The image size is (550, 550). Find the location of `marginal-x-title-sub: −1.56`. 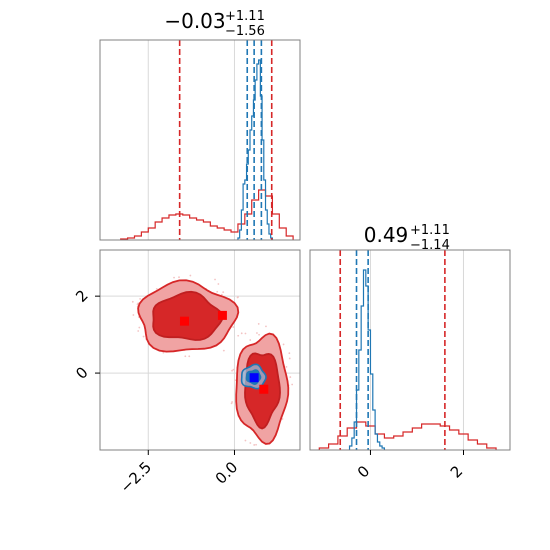

marginal-x-title-sub: −1.56 is located at coordinates (245, 31).